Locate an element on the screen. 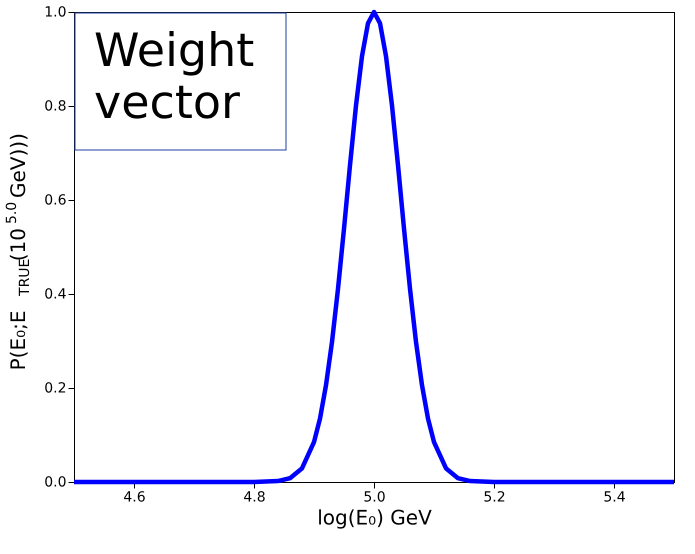 The width and height of the screenshot is (695, 554). x-axis-title: log(E₀) GeV is located at coordinates (374, 518).